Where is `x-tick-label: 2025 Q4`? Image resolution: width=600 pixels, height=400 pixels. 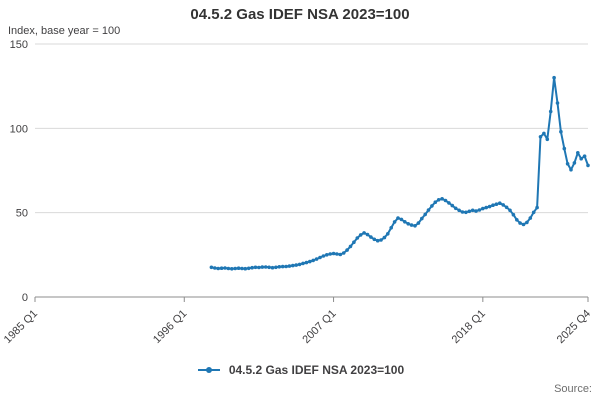
x-tick-label: 2025 Q4 is located at coordinates (574, 327).